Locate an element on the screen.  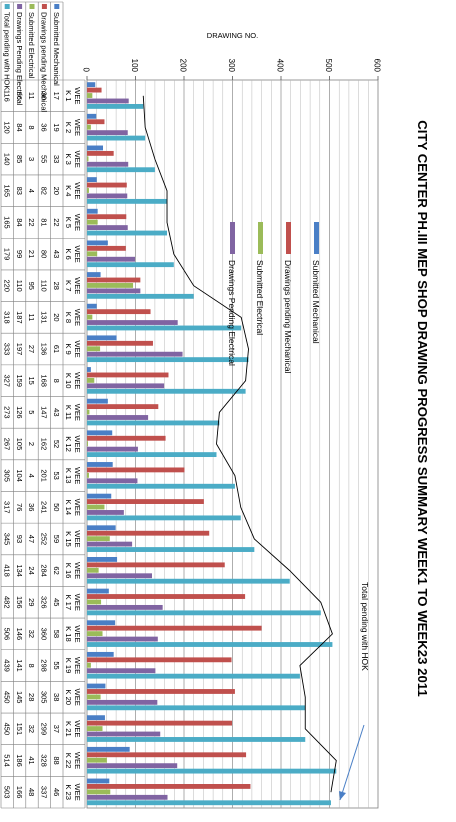
table-value: 514 is located at coordinates (6, 760).